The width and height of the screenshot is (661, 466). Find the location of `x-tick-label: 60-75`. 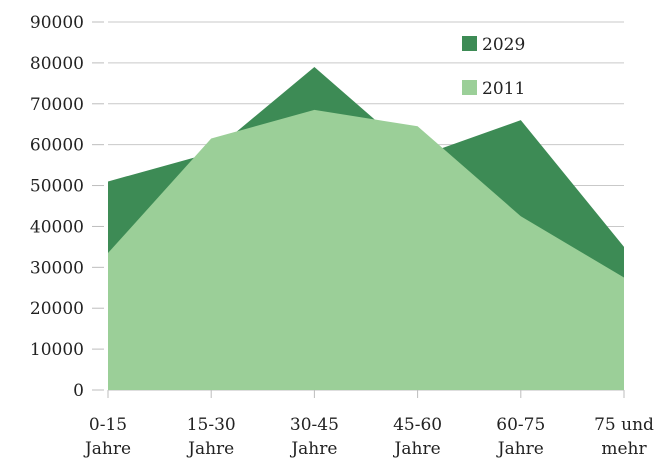

x-tick-label: 60-75 is located at coordinates (520, 425).